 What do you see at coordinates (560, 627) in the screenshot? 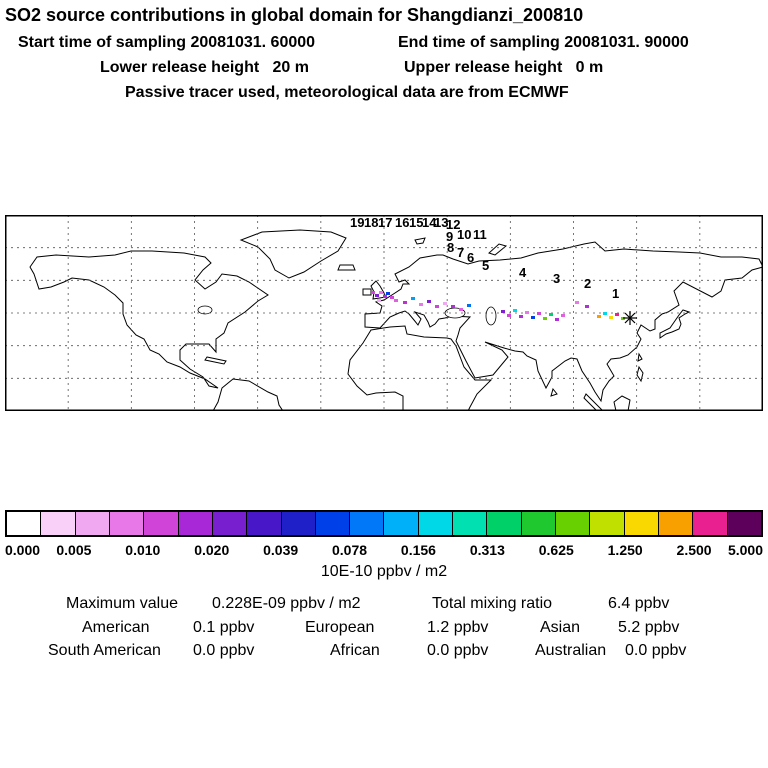
I see `asian-label: Asian` at bounding box center [560, 627].